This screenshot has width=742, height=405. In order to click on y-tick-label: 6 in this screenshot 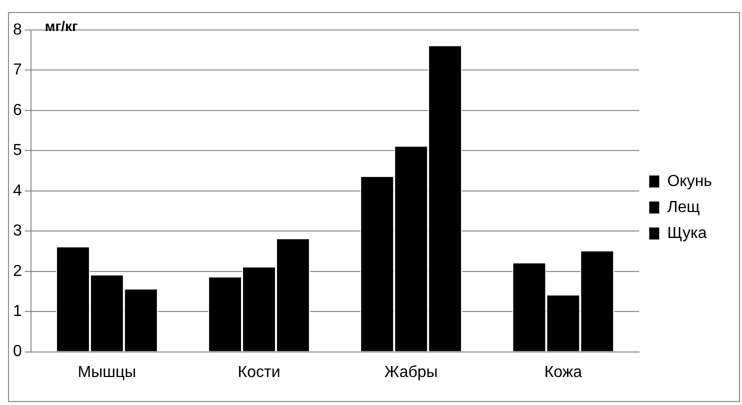, I will do `click(17, 110)`.